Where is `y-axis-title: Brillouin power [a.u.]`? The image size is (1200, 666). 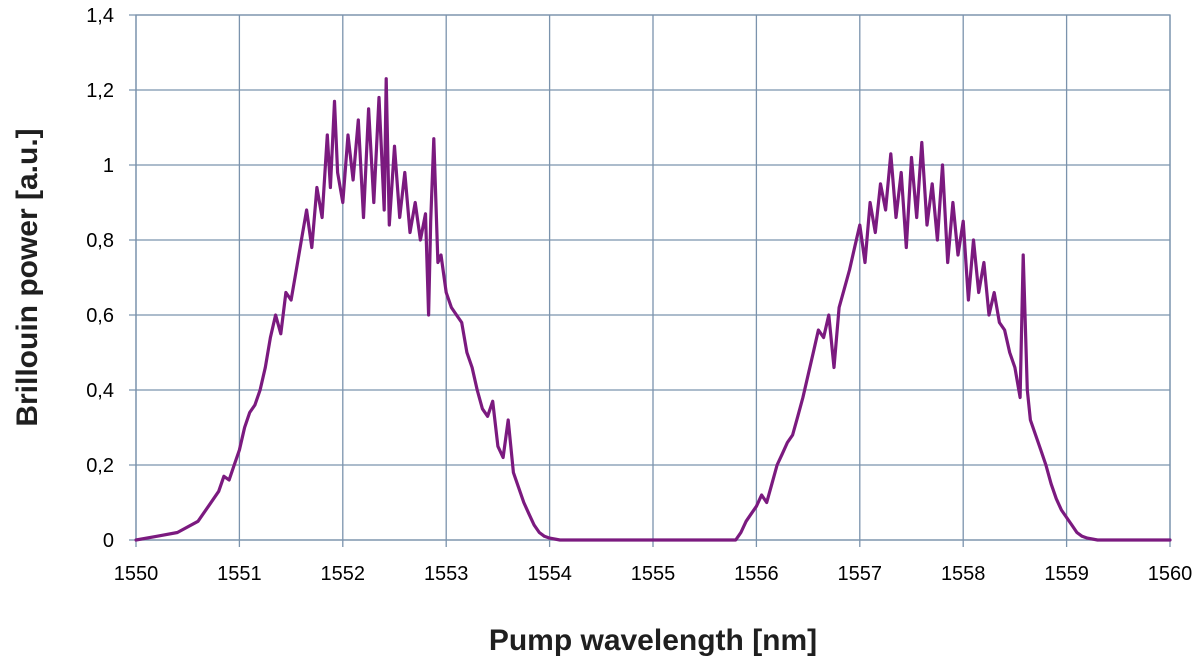 y-axis-title: Brillouin power [a.u.] is located at coordinates (27, 277).